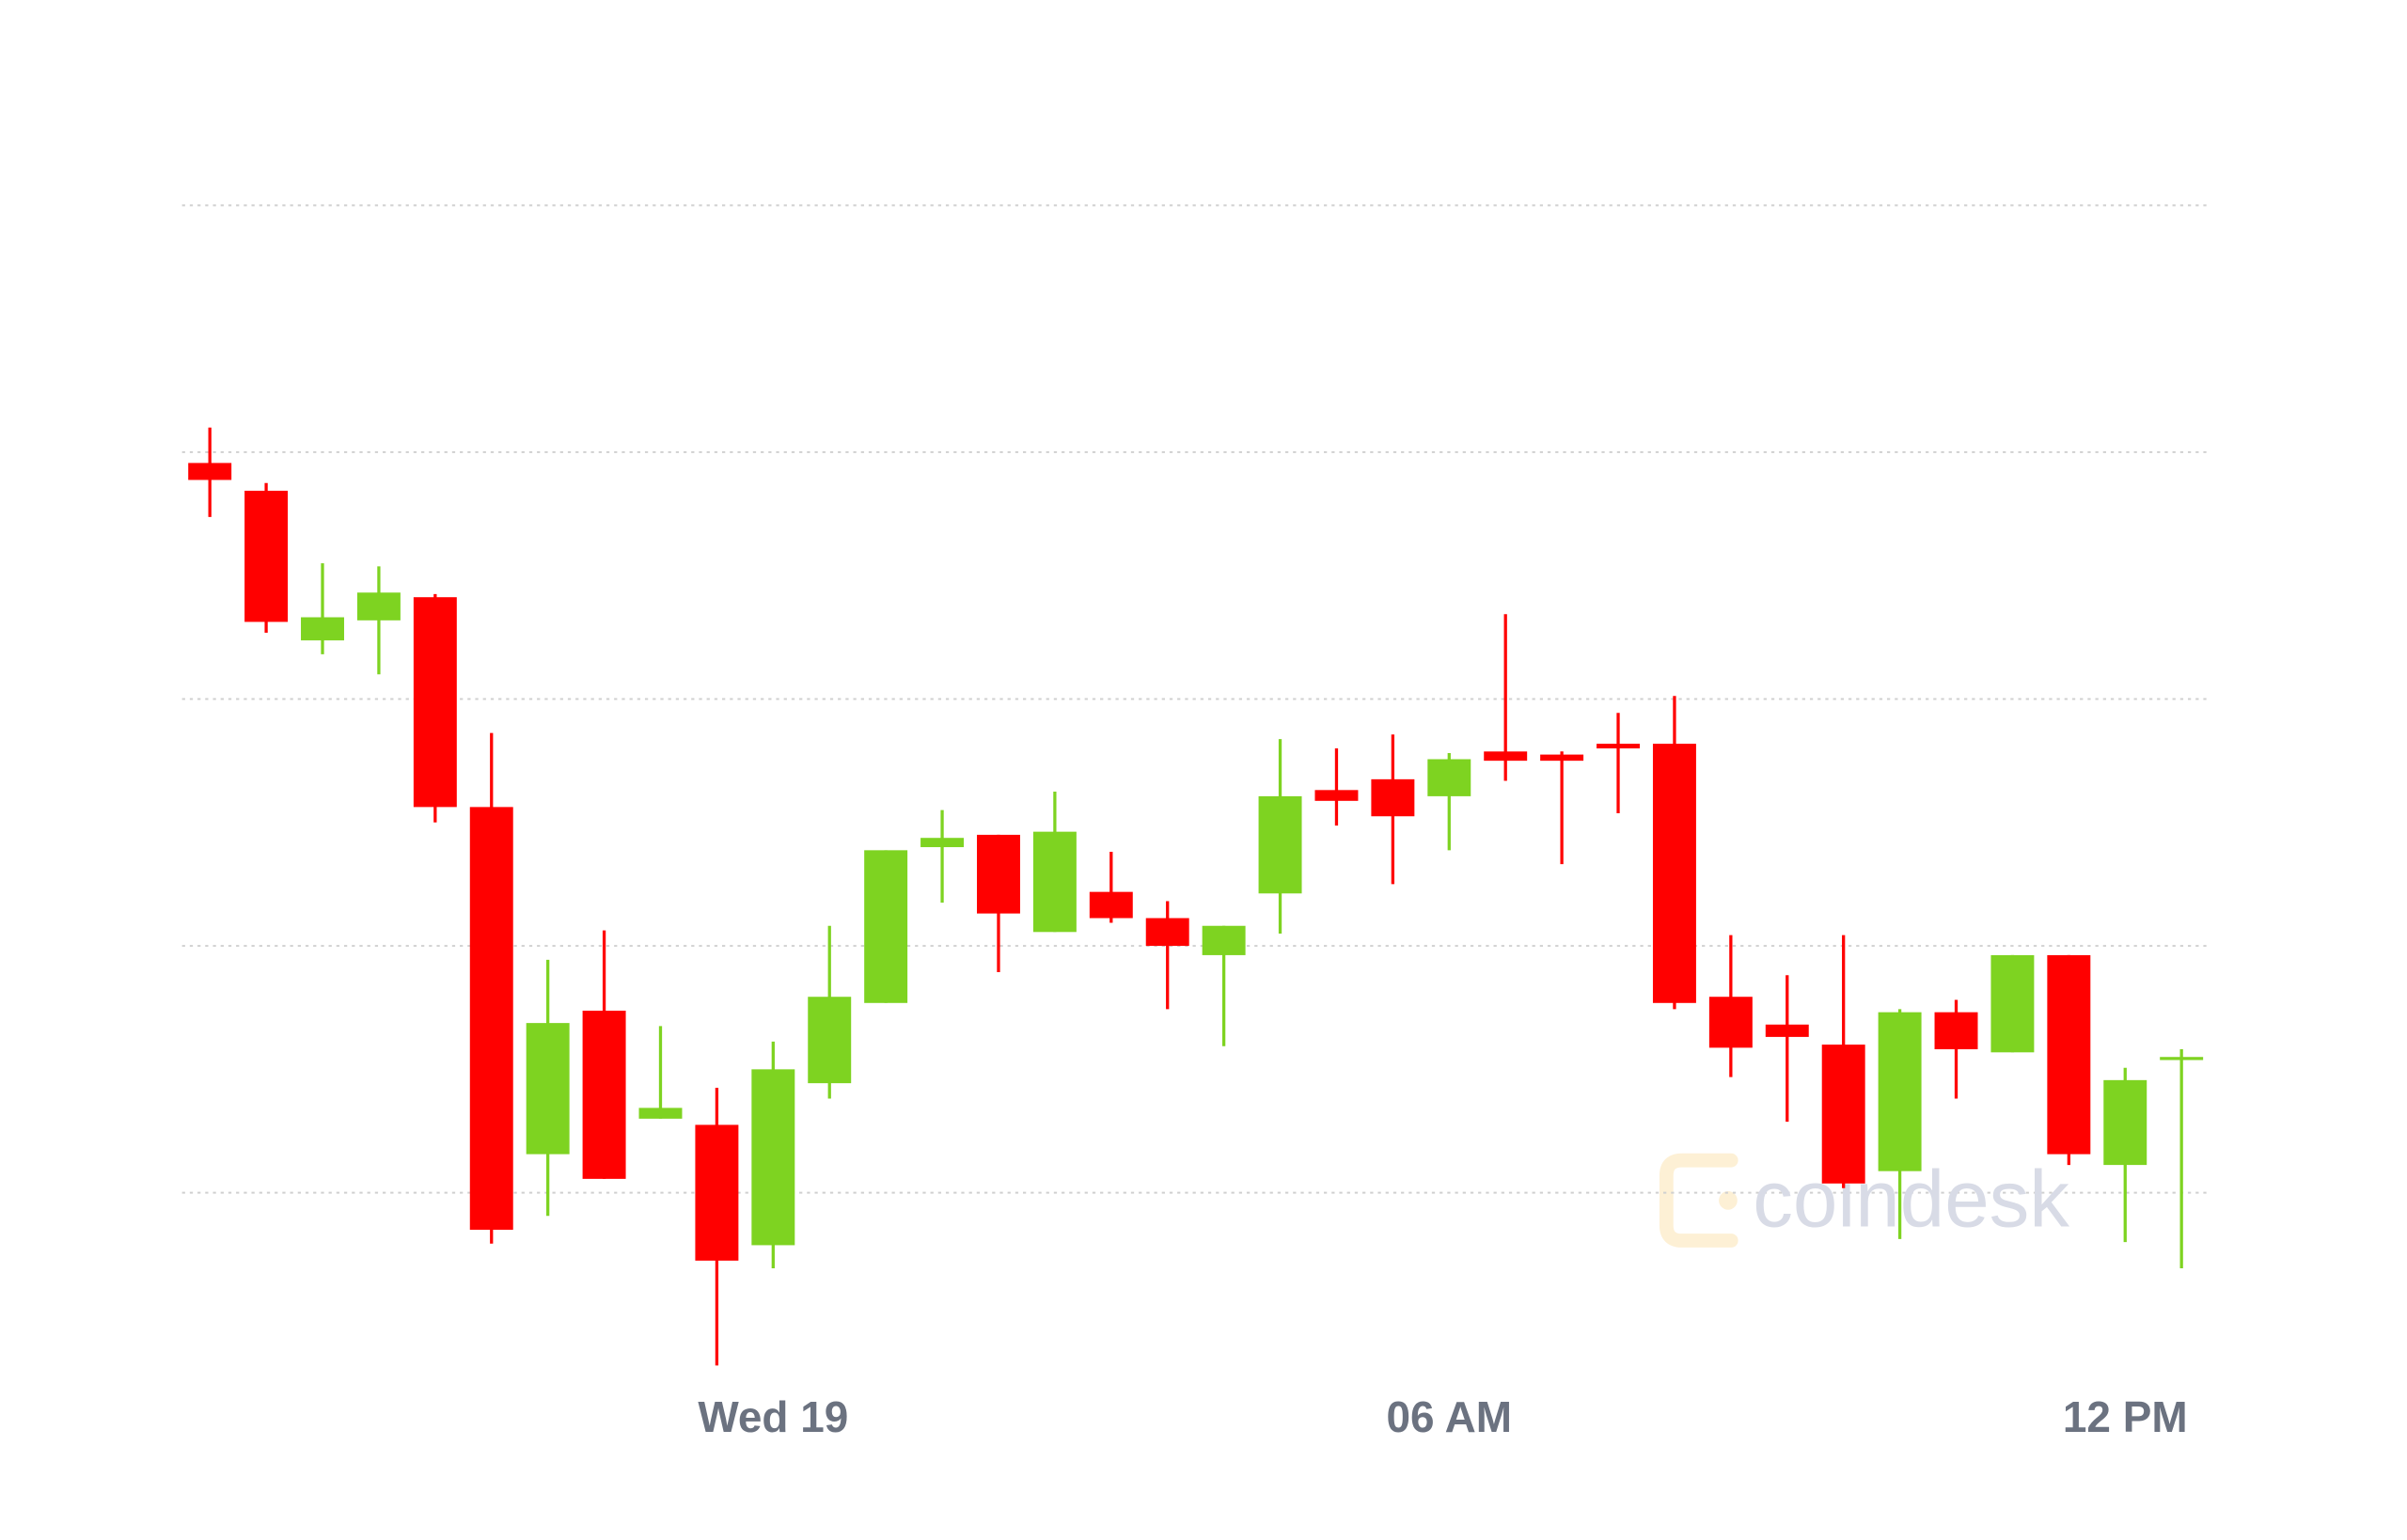 Image resolution: width=2407 pixels, height=1540 pixels. What do you see at coordinates (1449, 1416) in the screenshot?
I see `x-tick-label: 06 AM` at bounding box center [1449, 1416].